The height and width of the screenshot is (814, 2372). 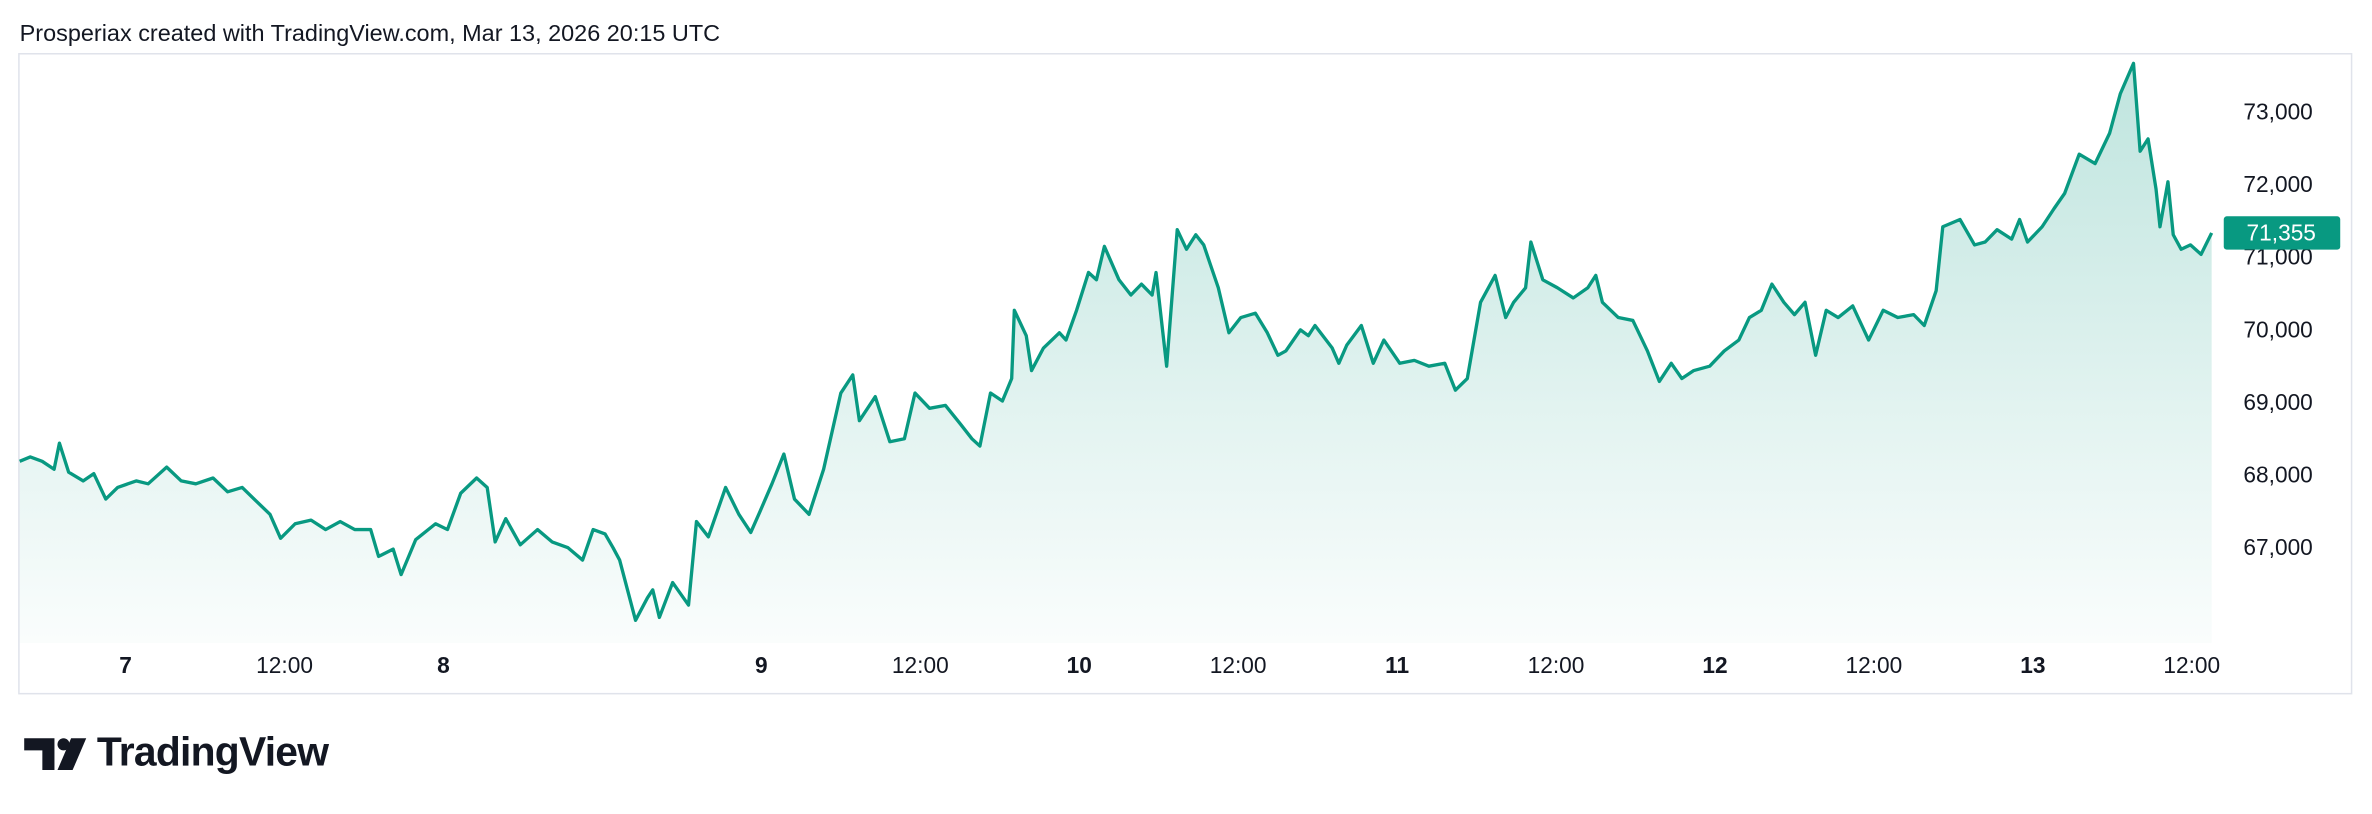 What do you see at coordinates (1714, 665) in the screenshot?
I see `x-tick-label: 12` at bounding box center [1714, 665].